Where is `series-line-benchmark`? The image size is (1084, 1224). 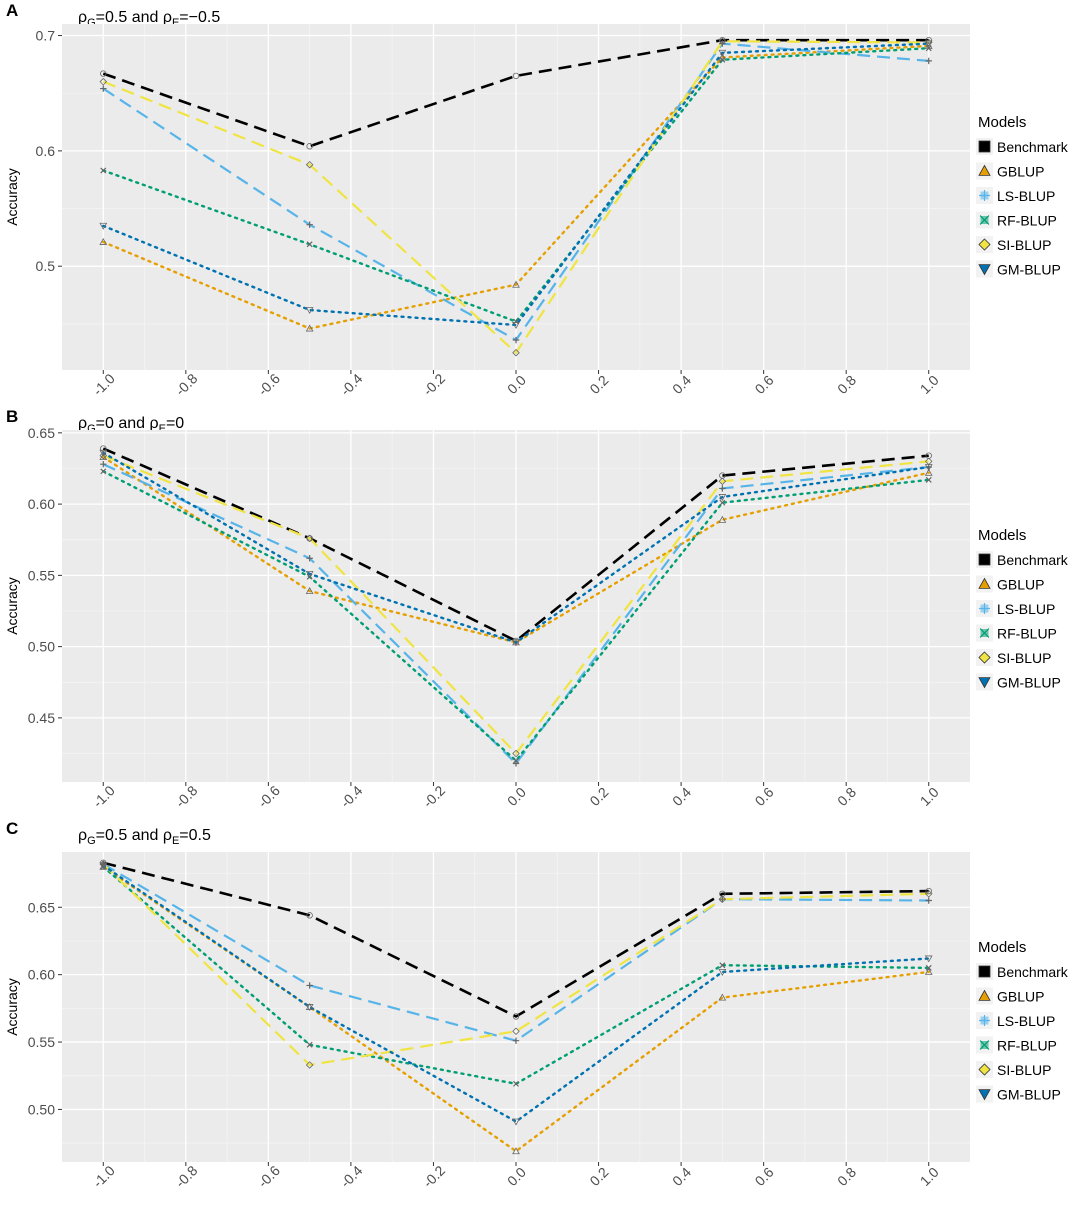
series-line-benchmark is located at coordinates (515, 93).